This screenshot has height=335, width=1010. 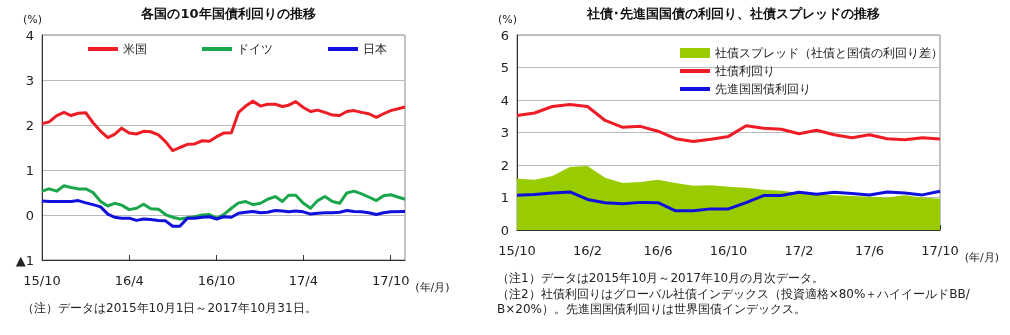 What do you see at coordinates (24, 260) in the screenshot?
I see `y-tick-label: ▲1` at bounding box center [24, 260].